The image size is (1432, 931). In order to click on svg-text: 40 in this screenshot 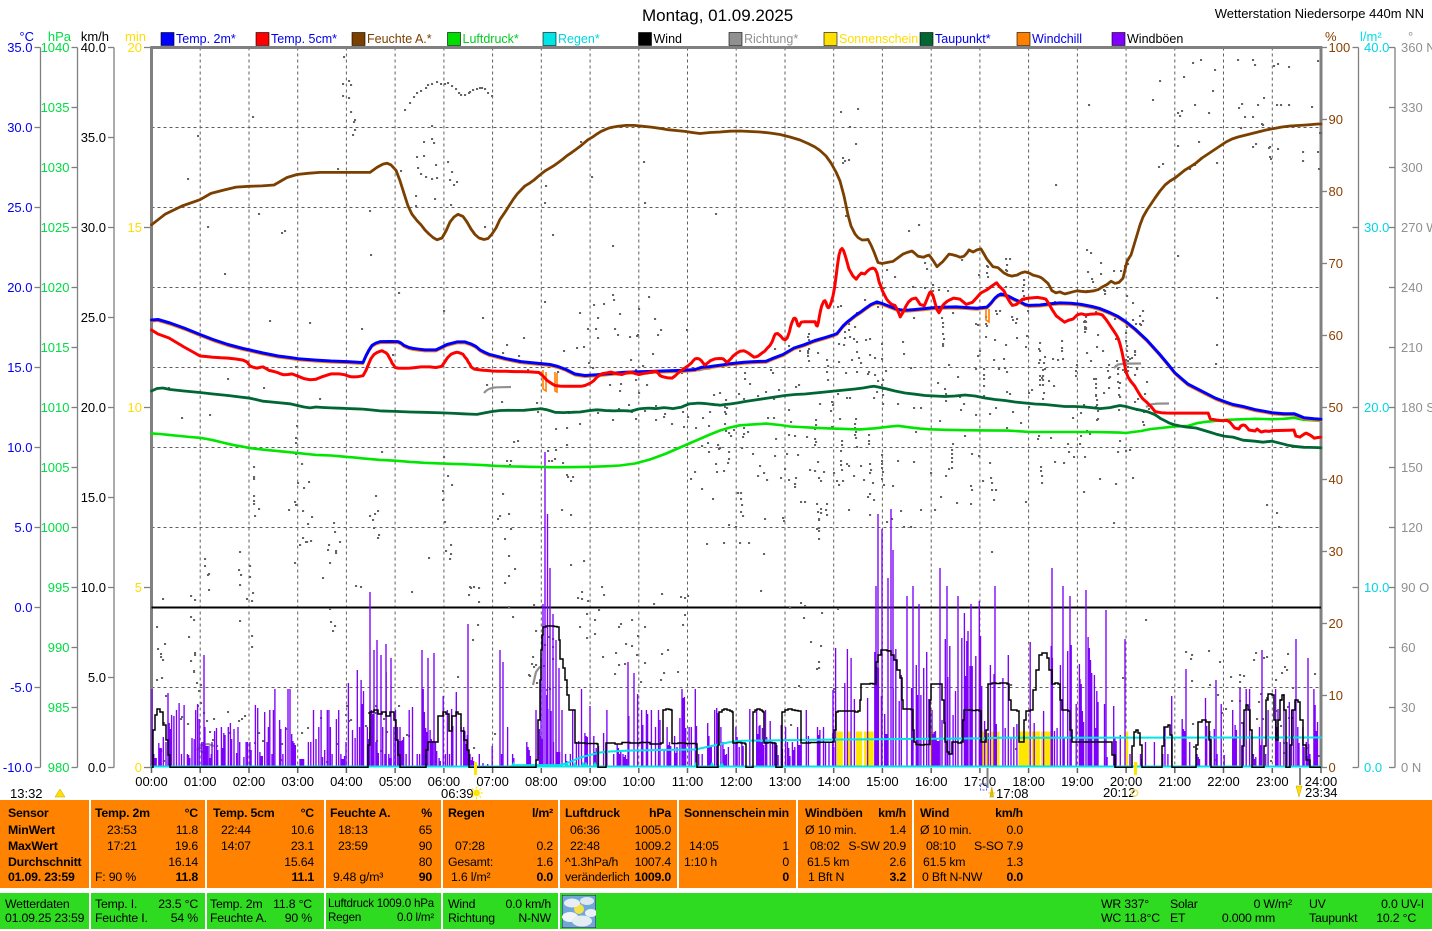, I will do `click(1336, 479)`.